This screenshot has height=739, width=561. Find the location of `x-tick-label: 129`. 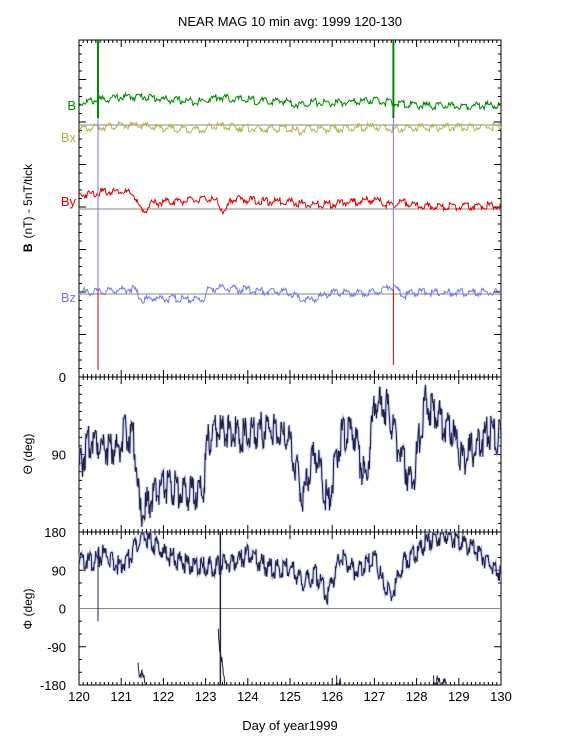

x-tick-label: 129 is located at coordinates (459, 696).